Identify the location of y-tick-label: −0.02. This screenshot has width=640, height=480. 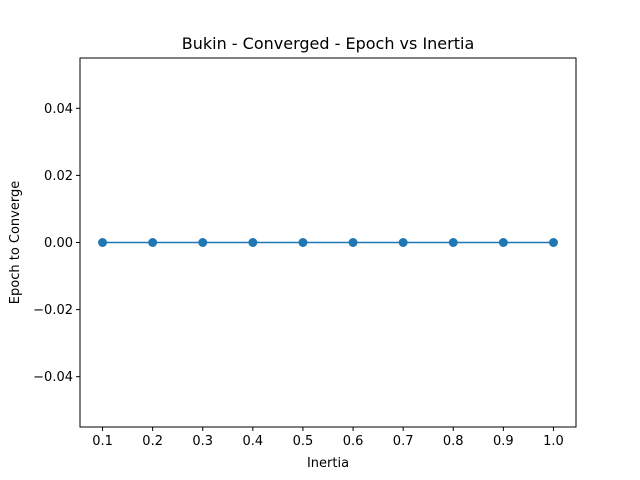
(53, 310).